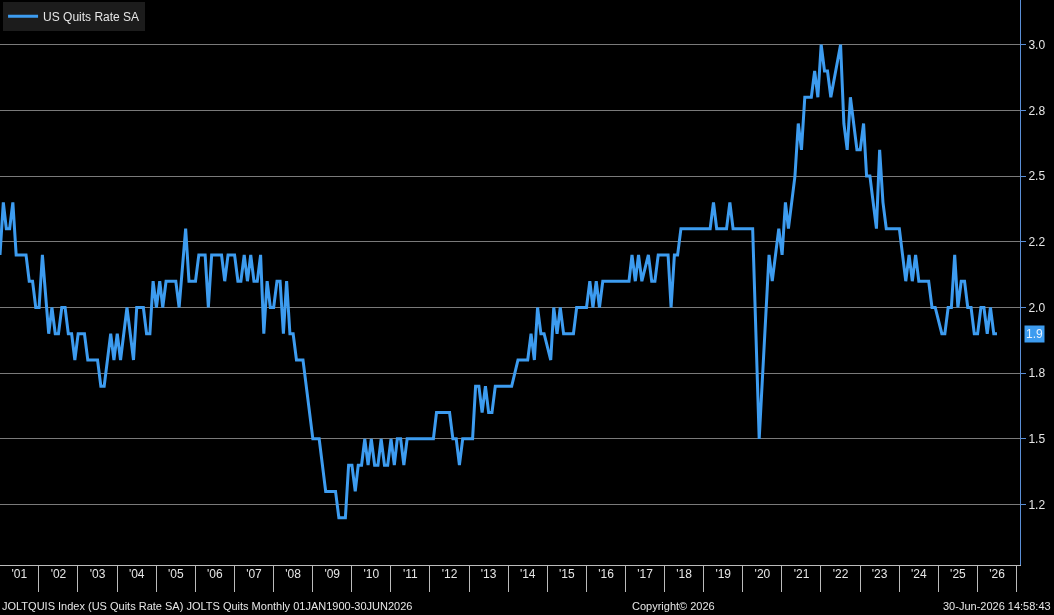 This screenshot has height=615, width=1054. What do you see at coordinates (207, 606) in the screenshot?
I see `text: JOLTQUIS Index (US Quits Rate SA) JOLTS Quits Monthly 01JAN1900-30JUN2026` at bounding box center [207, 606].